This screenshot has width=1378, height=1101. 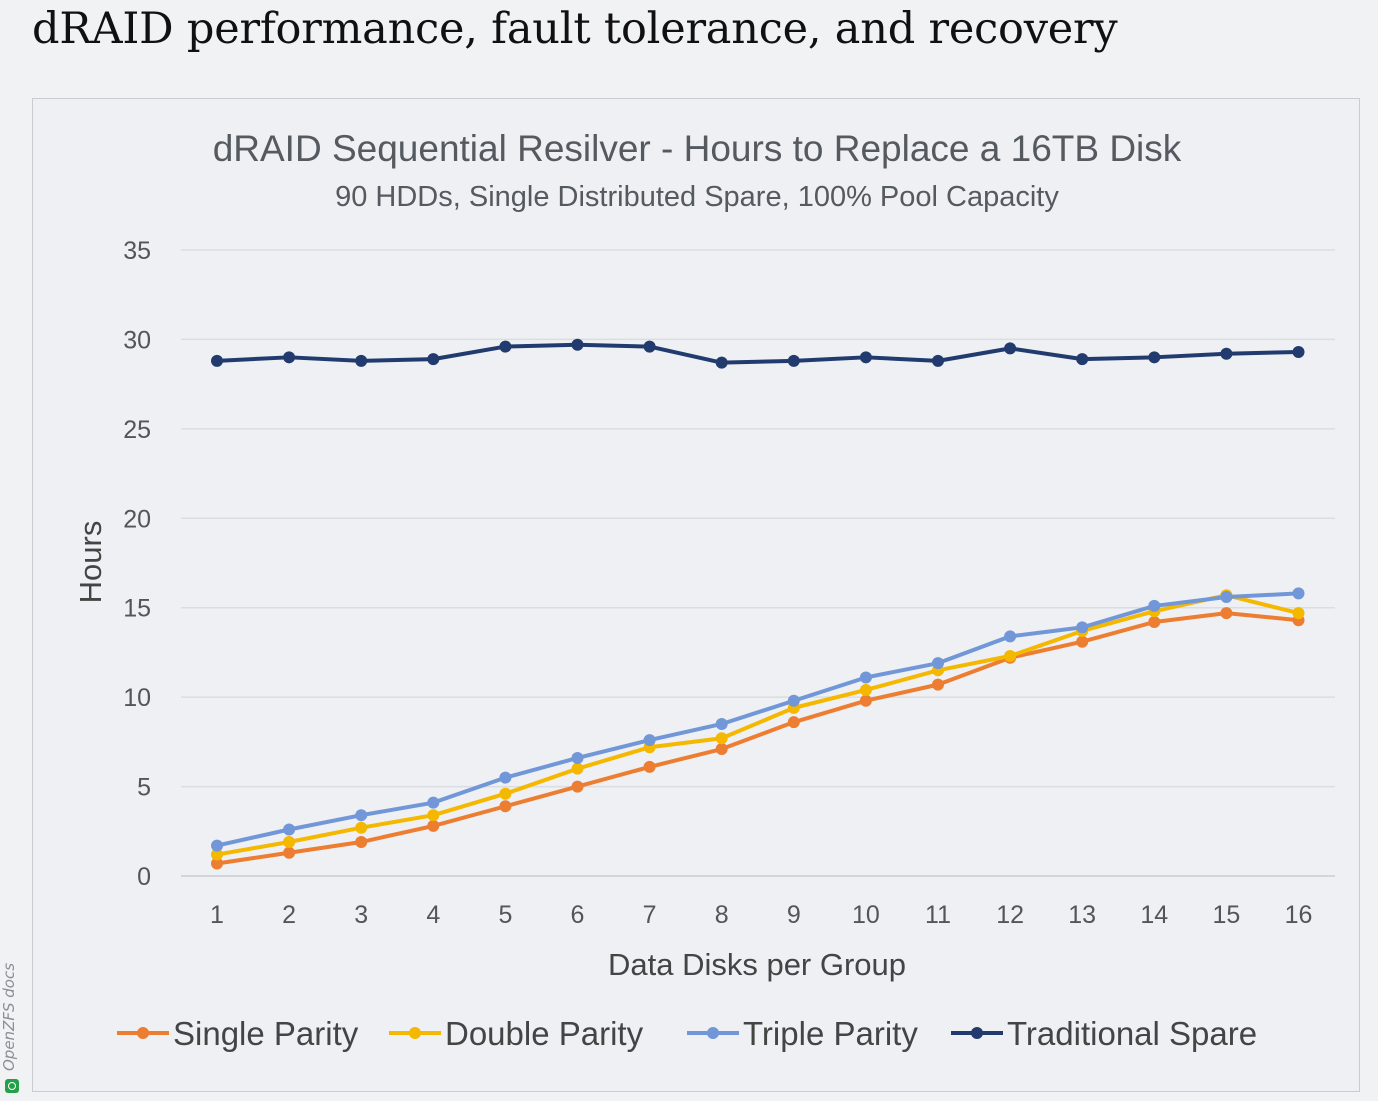 I want to click on openzfs-icon, so click(x=12, y=1086).